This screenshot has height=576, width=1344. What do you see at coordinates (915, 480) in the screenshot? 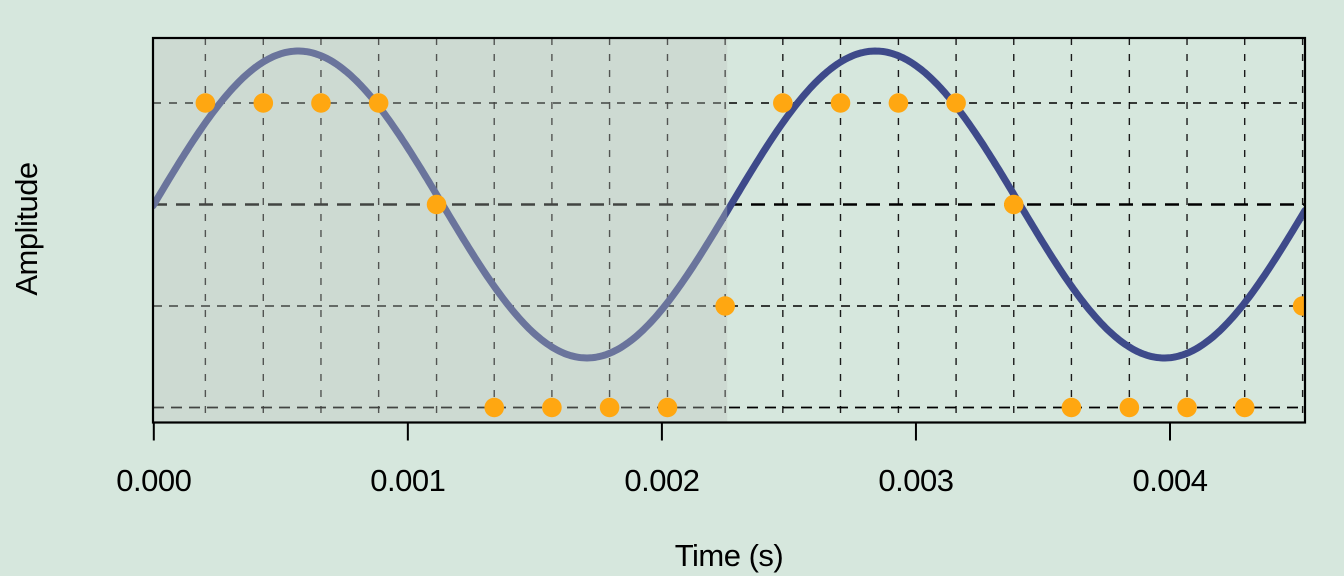
I see `x-tick-label: 0.003` at bounding box center [915, 480].